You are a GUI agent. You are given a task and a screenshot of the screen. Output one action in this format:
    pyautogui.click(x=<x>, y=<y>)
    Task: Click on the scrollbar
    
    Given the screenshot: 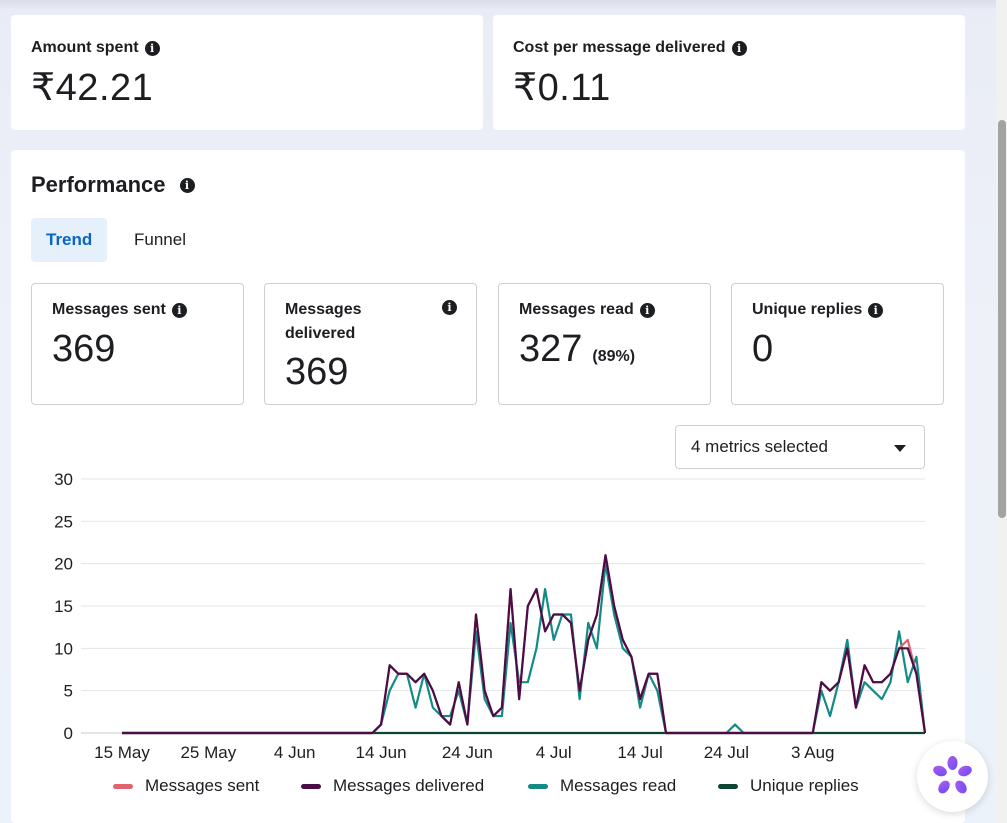 What is the action you would take?
    pyautogui.click(x=1001, y=411)
    